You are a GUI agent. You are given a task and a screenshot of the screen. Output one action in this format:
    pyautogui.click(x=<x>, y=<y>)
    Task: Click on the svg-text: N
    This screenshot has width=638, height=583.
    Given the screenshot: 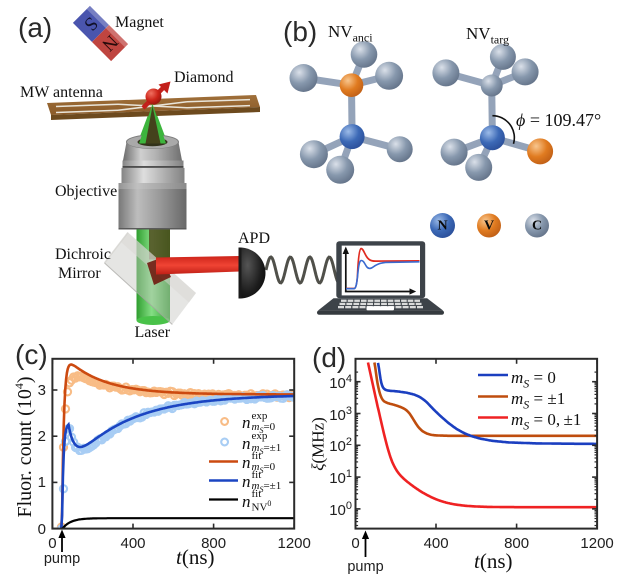 What is the action you would take?
    pyautogui.click(x=442, y=226)
    